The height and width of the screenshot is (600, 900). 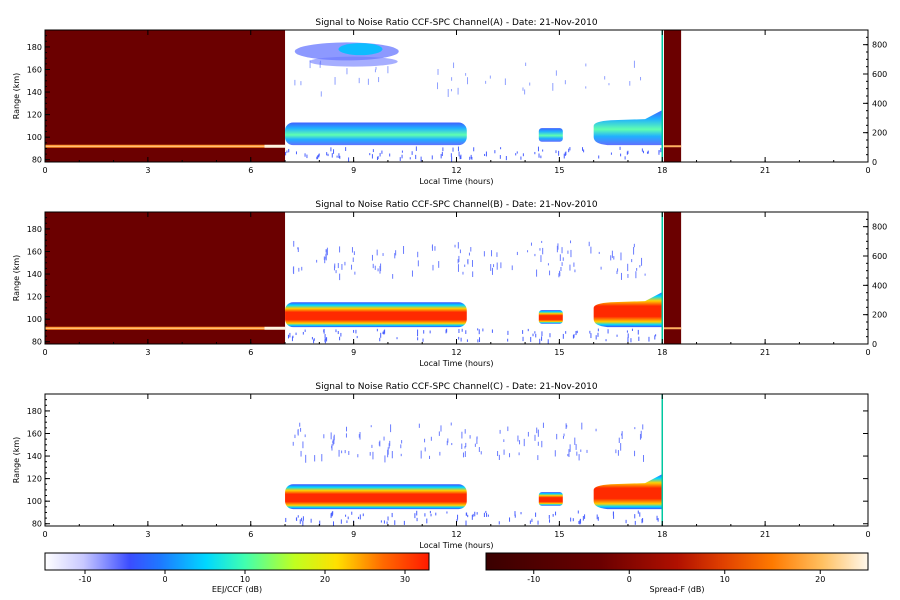 I want to click on x-tick-label: 3, so click(x=147, y=352).